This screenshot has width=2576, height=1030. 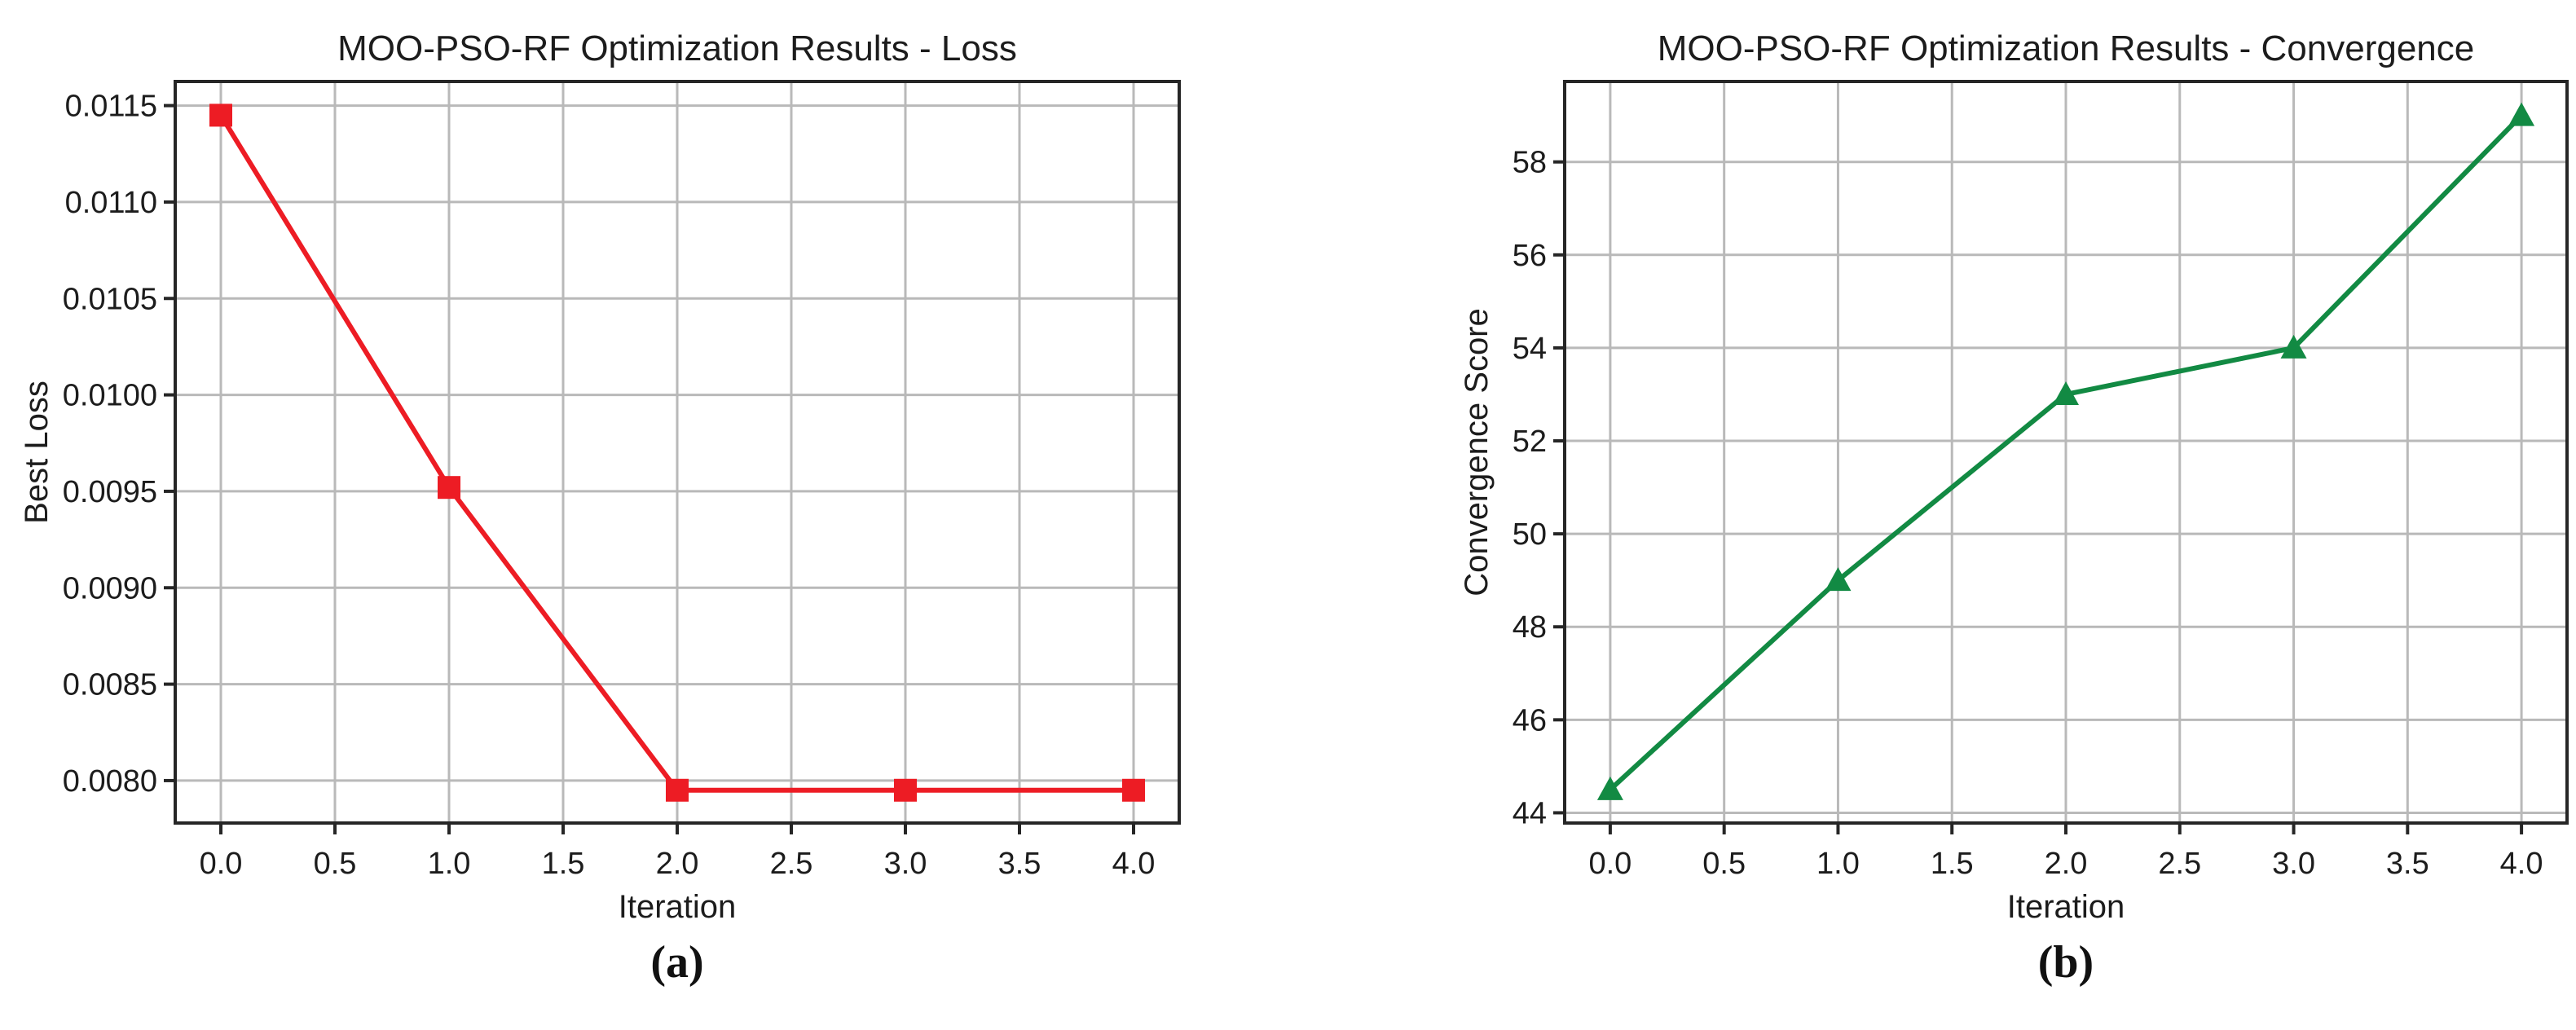 I want to click on y-tick-label: 0.0095, so click(x=110, y=492).